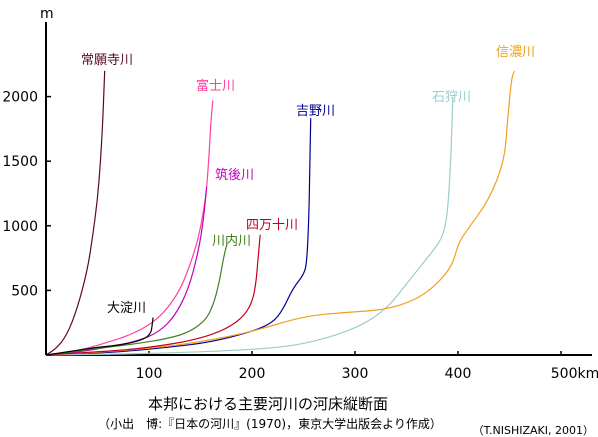 The width and height of the screenshot is (598, 437). What do you see at coordinates (272, 225) in the screenshot?
I see `river-label: 四万十川` at bounding box center [272, 225].